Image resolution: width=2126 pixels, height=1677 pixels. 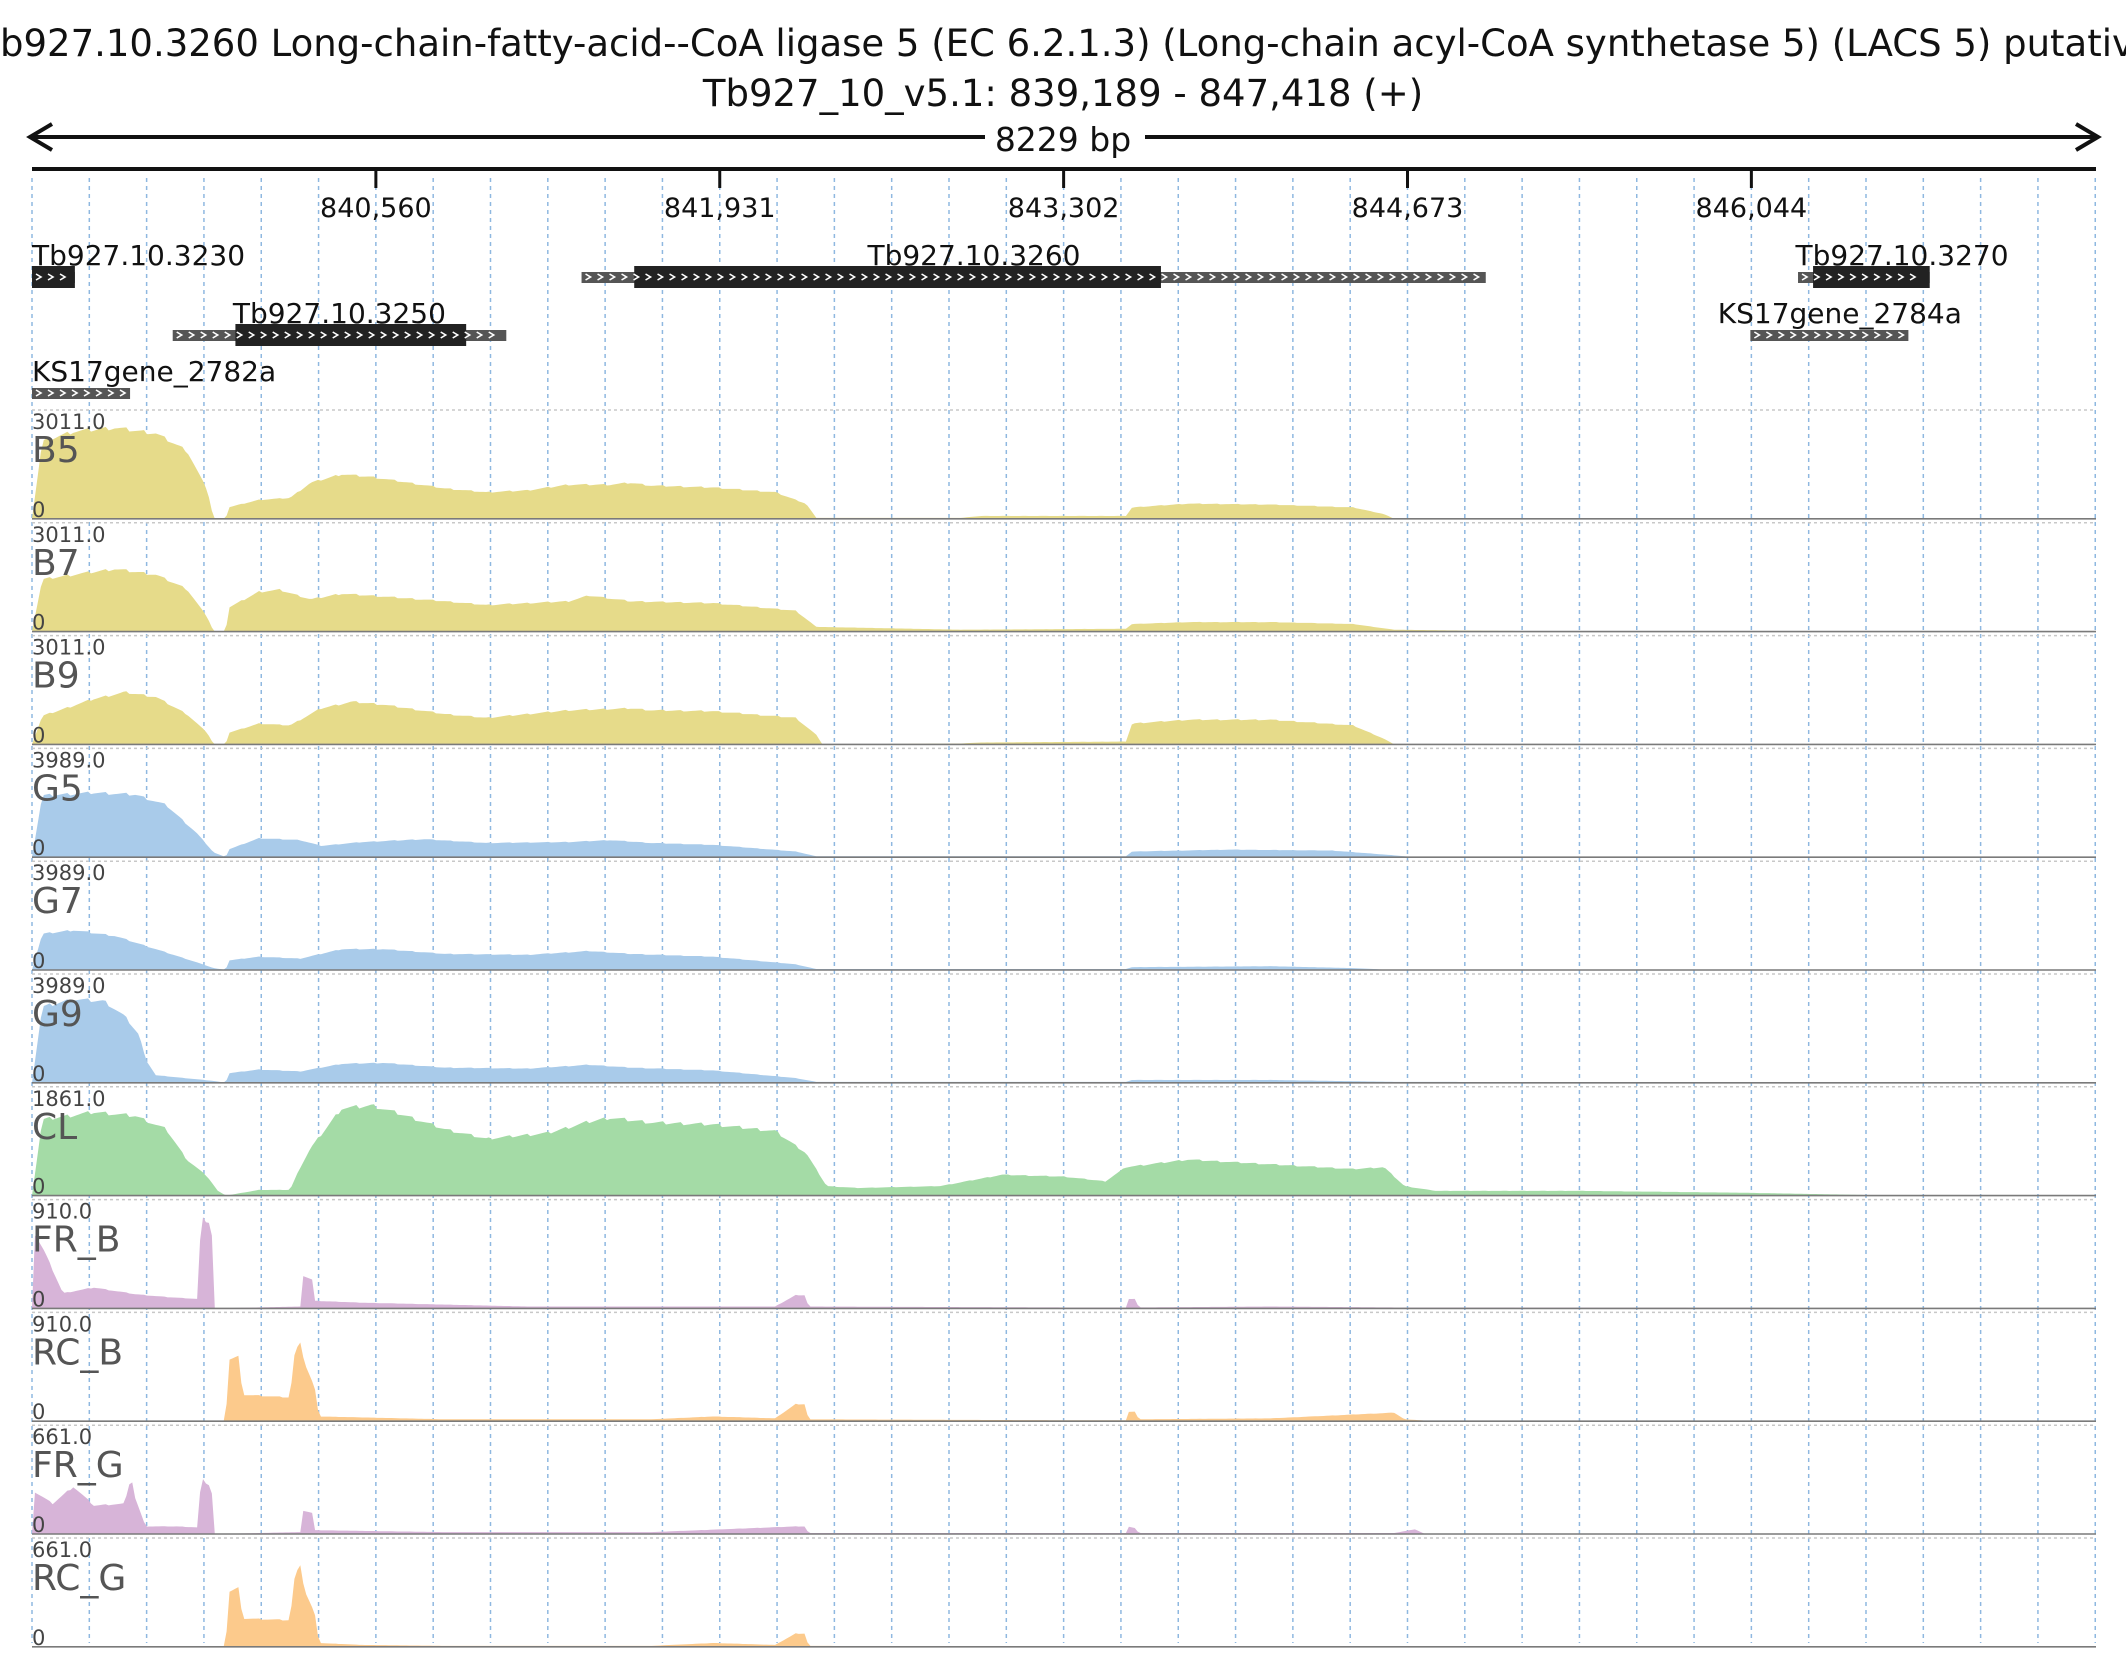 What do you see at coordinates (1840, 313) in the screenshot?
I see `gene-label: KS17gene_2784a` at bounding box center [1840, 313].